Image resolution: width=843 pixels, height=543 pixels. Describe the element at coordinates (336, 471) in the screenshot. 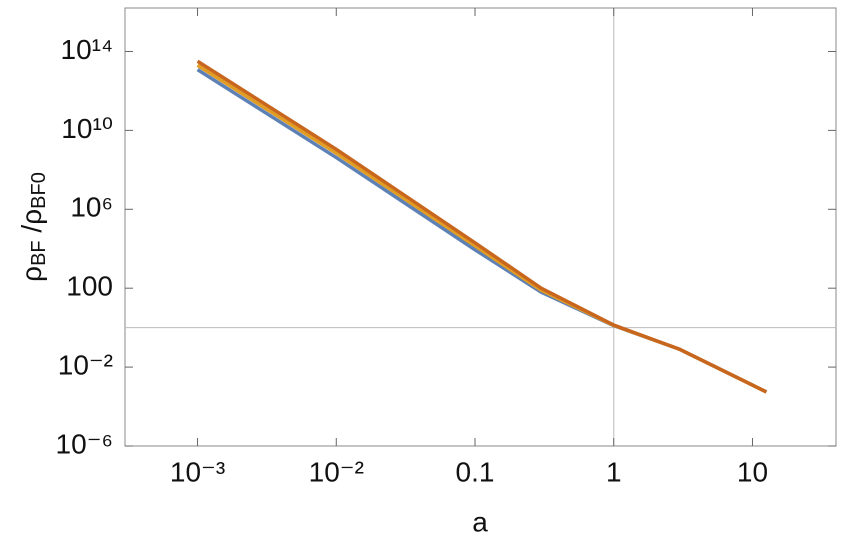

I see `x-tick-label: 10⁻²` at that location.